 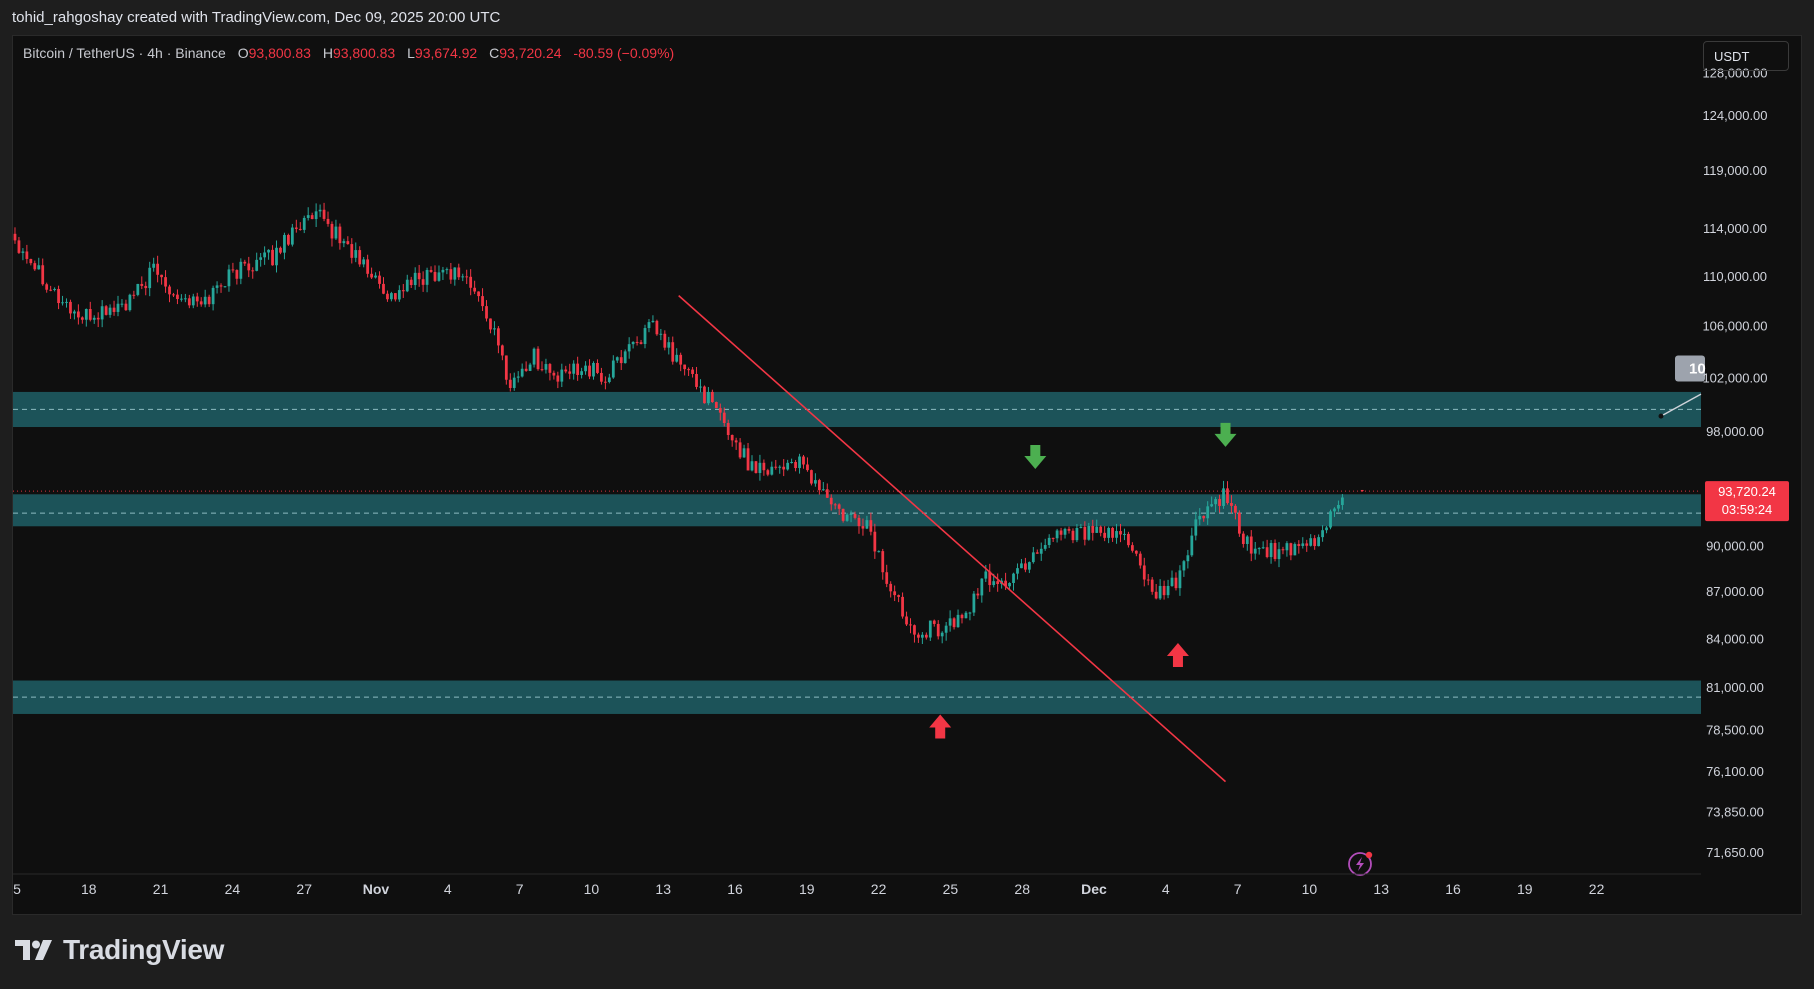 I want to click on close-label: C, so click(x=494, y=53).